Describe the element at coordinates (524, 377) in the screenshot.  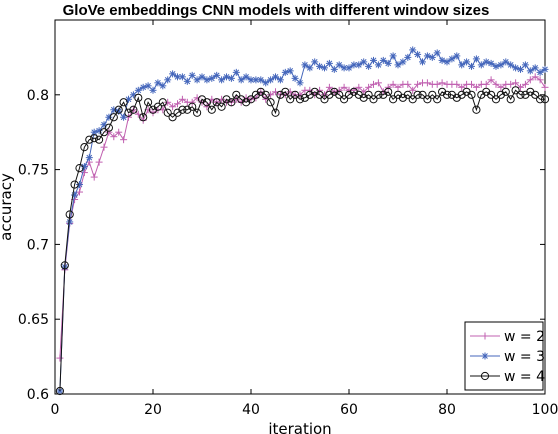
I see `legend-label: w = 4` at that location.